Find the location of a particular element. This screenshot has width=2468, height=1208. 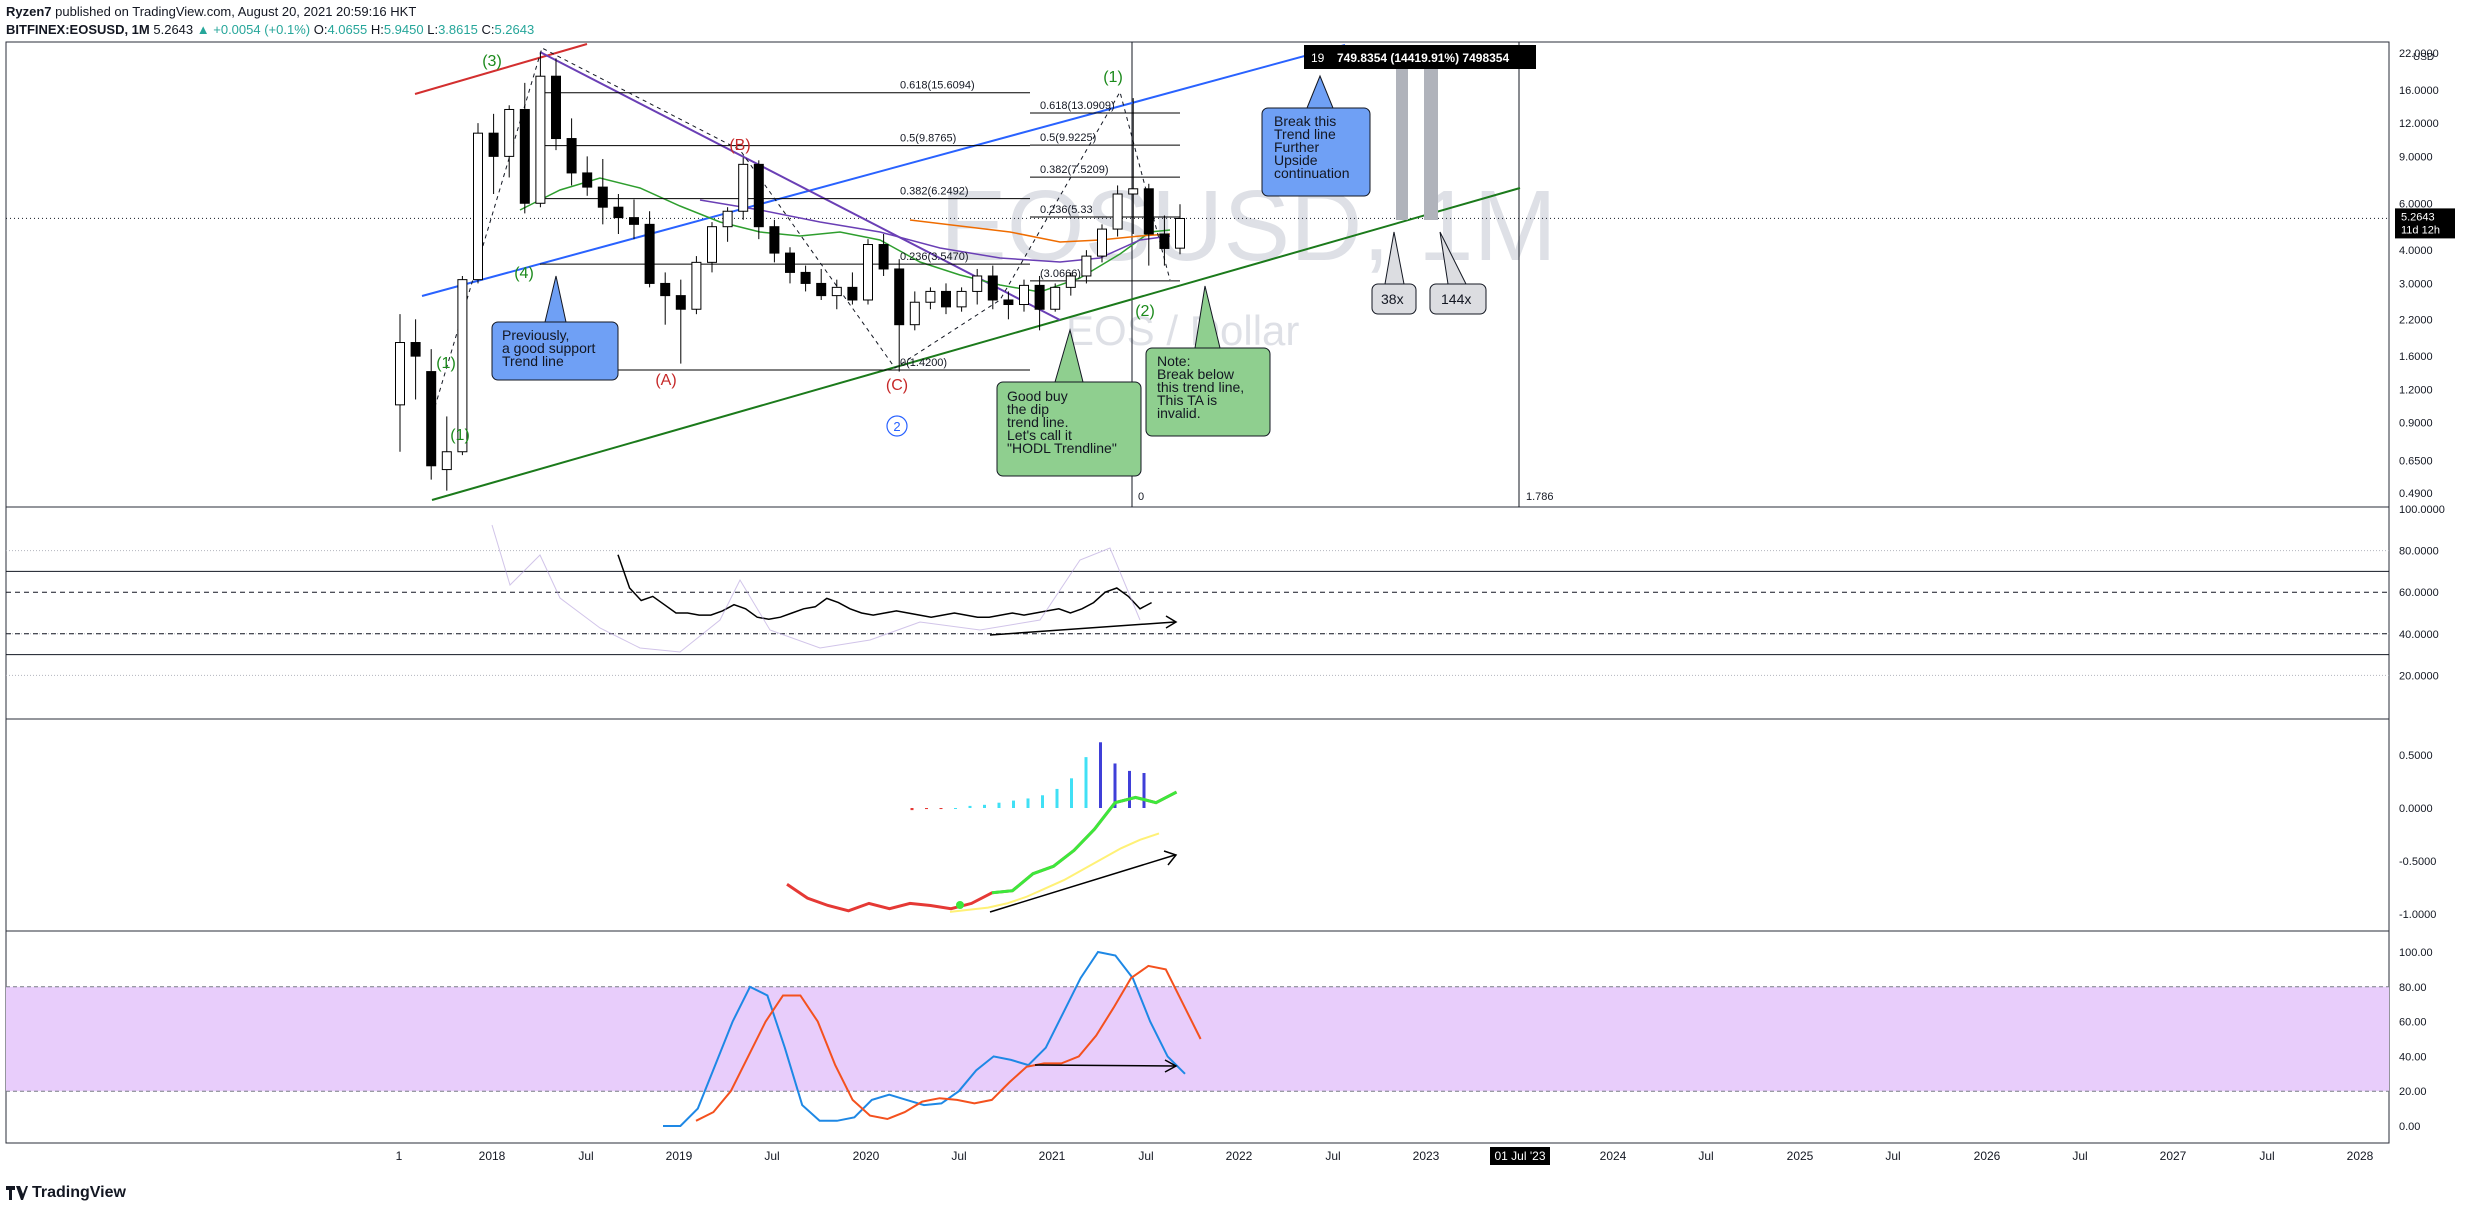

callout-144x-pointer is located at coordinates (1453, 258).